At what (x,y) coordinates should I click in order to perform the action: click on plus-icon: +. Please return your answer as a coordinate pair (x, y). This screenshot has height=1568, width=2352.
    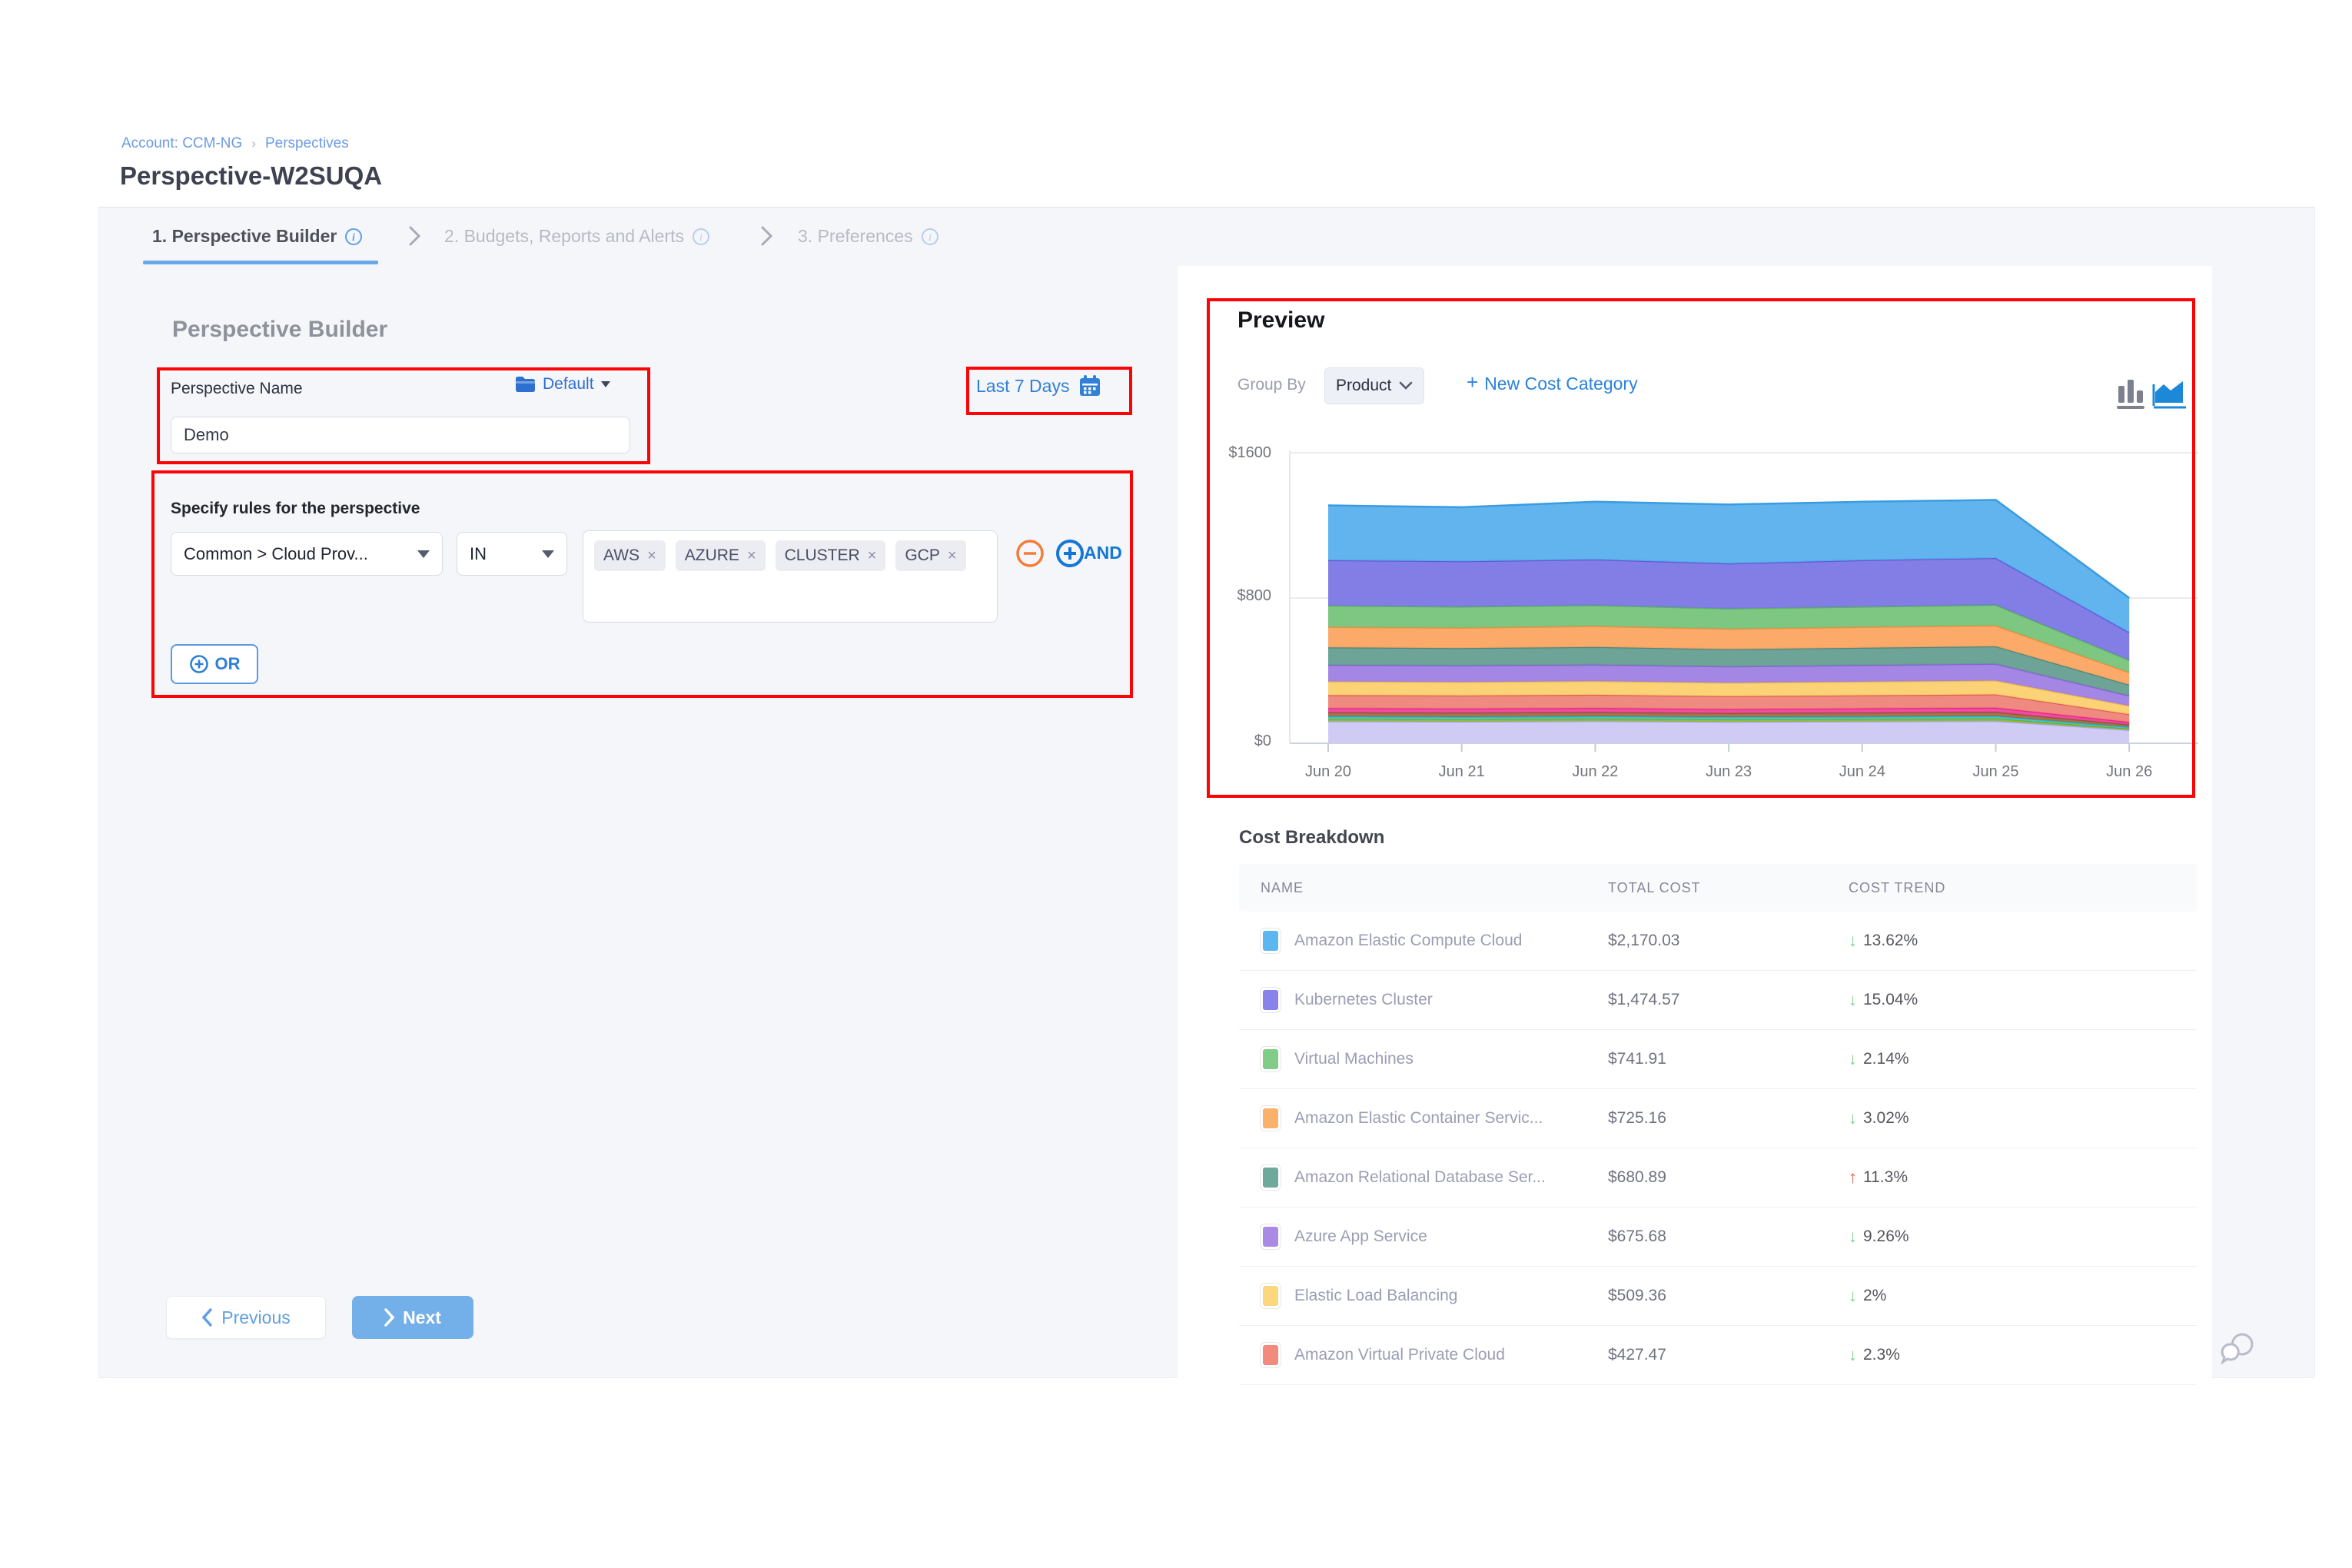
    Looking at the image, I should click on (1473, 382).